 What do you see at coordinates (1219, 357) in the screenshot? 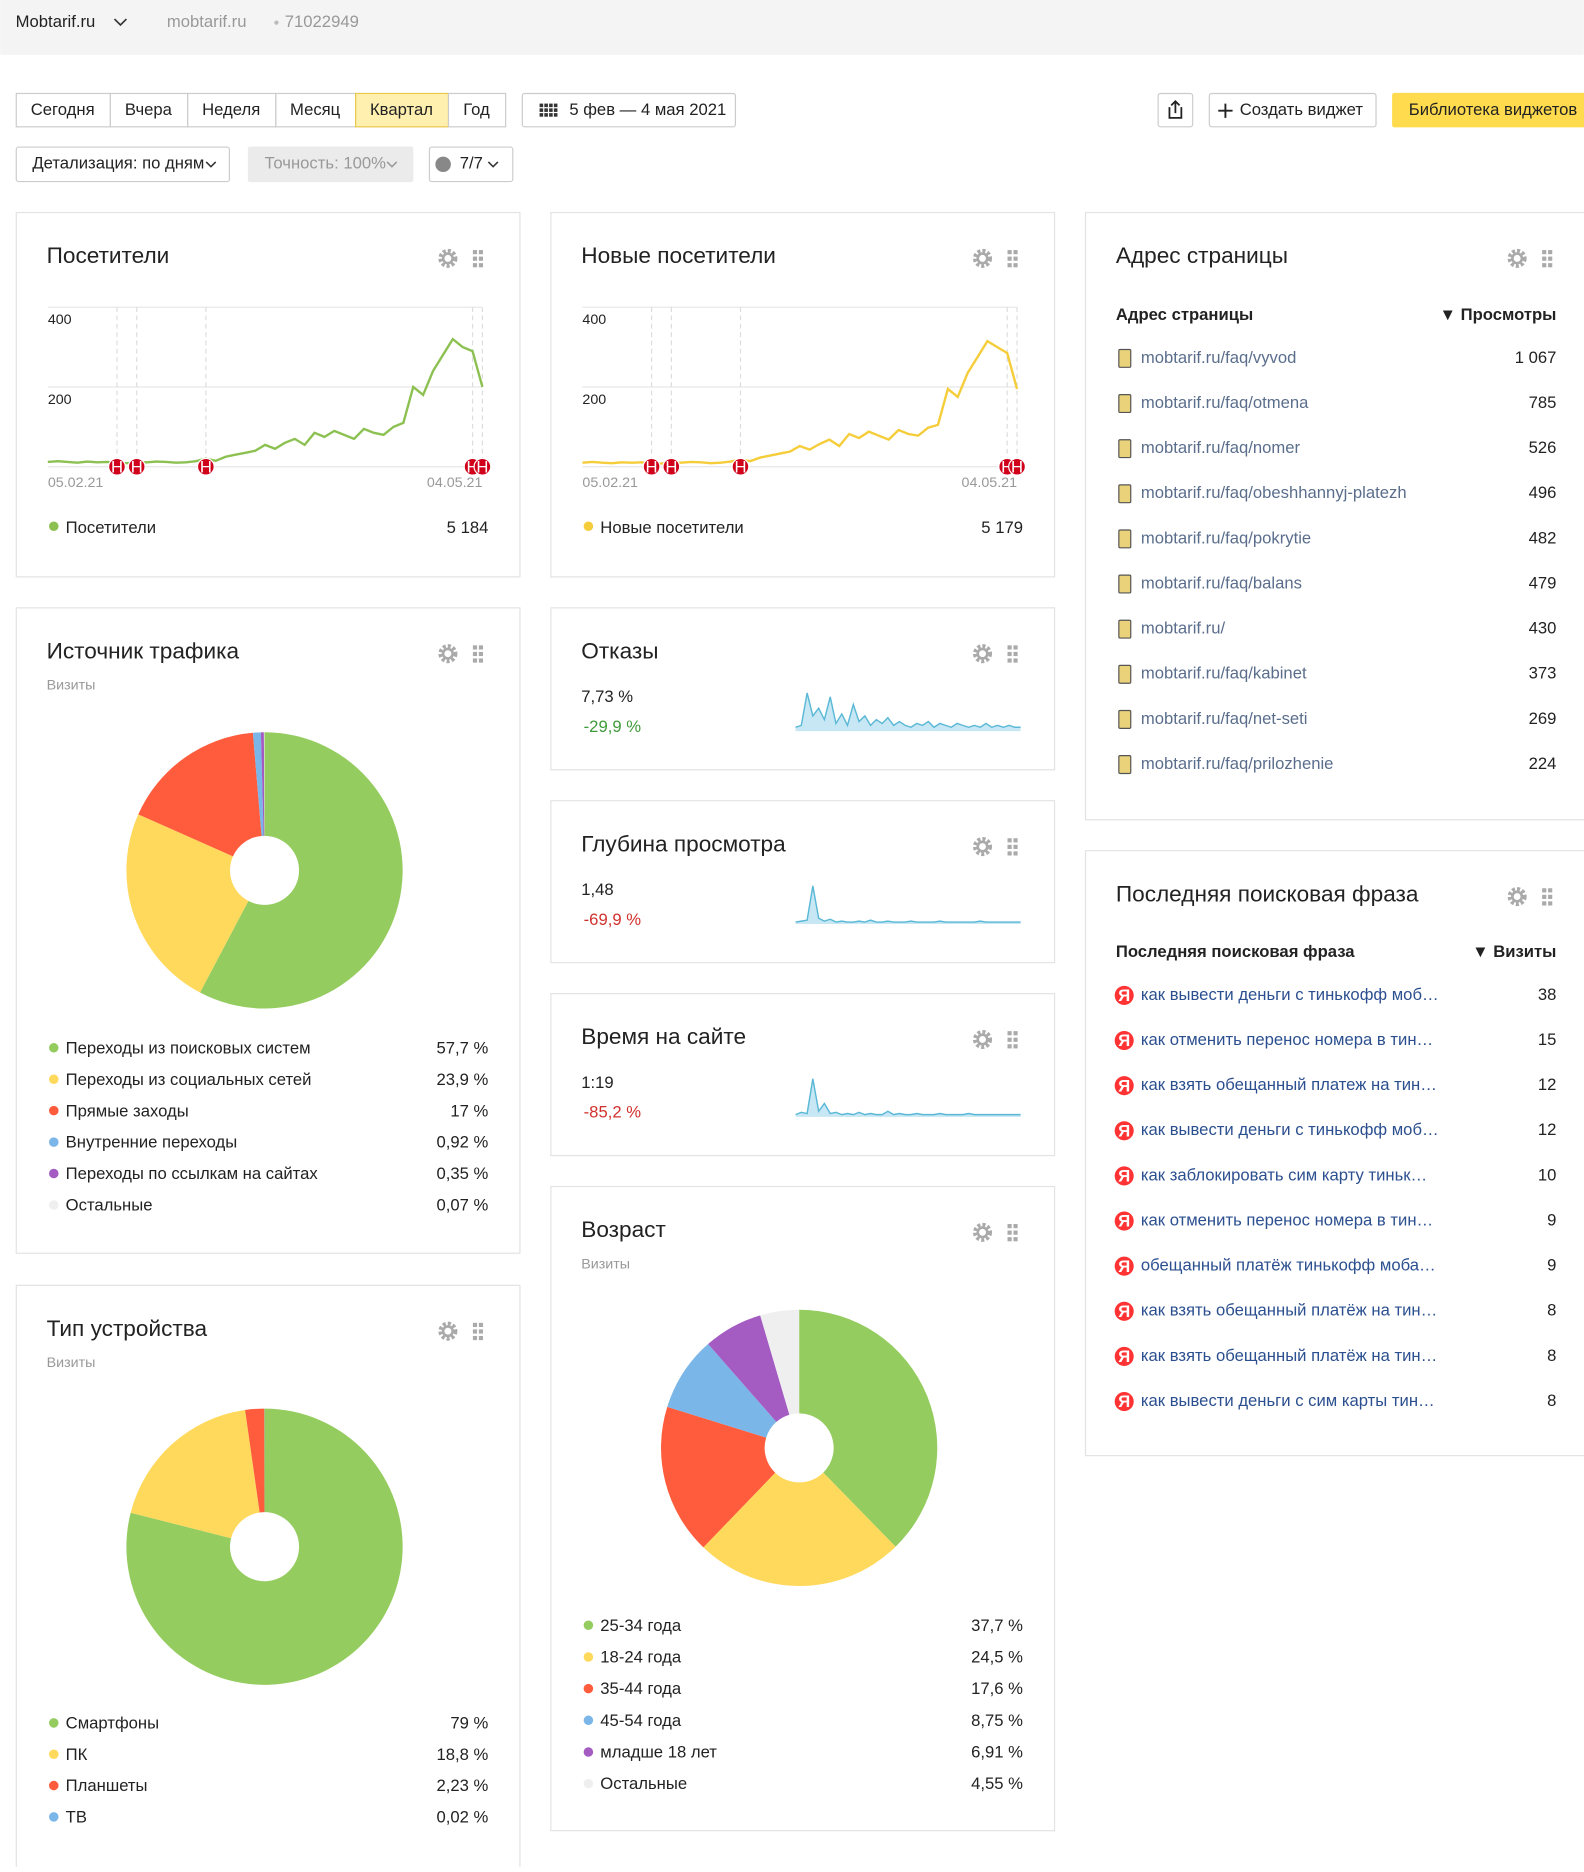
I see `row-label: mobtarif.ru/faq/vyvod` at bounding box center [1219, 357].